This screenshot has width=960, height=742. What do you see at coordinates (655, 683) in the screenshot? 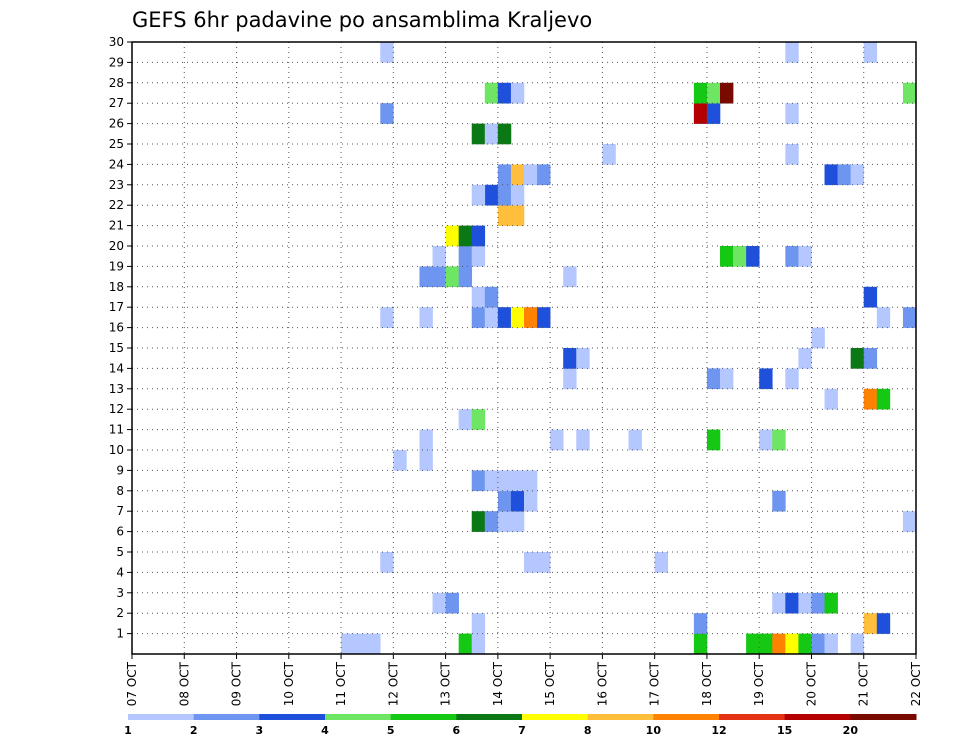
I see `x-tick-label: 17 OCT` at bounding box center [655, 683].